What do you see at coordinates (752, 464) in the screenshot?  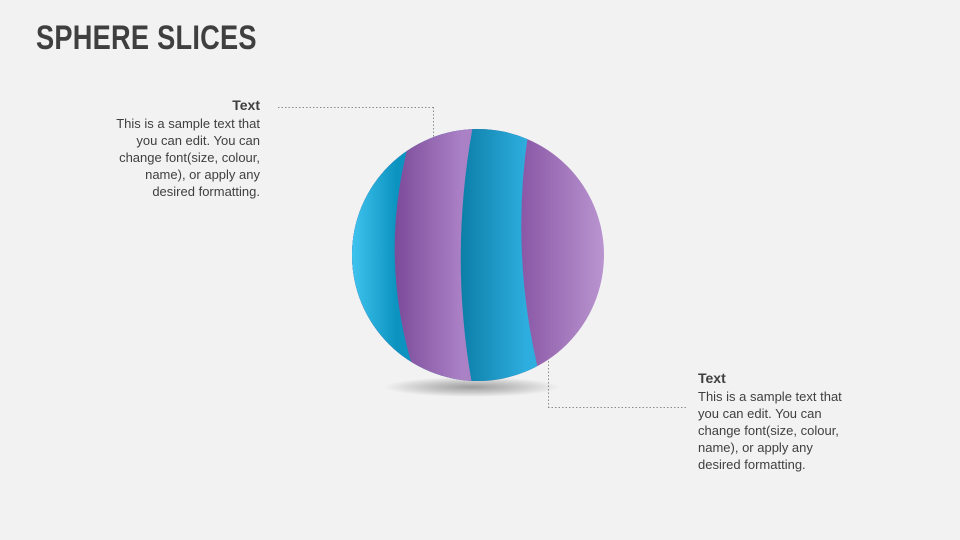 I see `callout-right-line: desired formatting.` at bounding box center [752, 464].